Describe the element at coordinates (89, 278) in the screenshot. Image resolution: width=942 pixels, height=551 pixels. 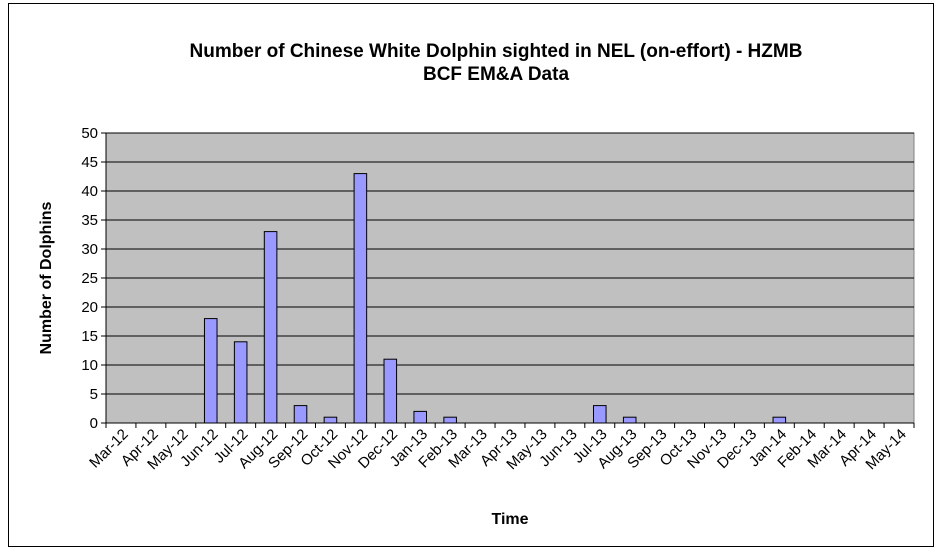
I see `y-tick-label: 25` at that location.